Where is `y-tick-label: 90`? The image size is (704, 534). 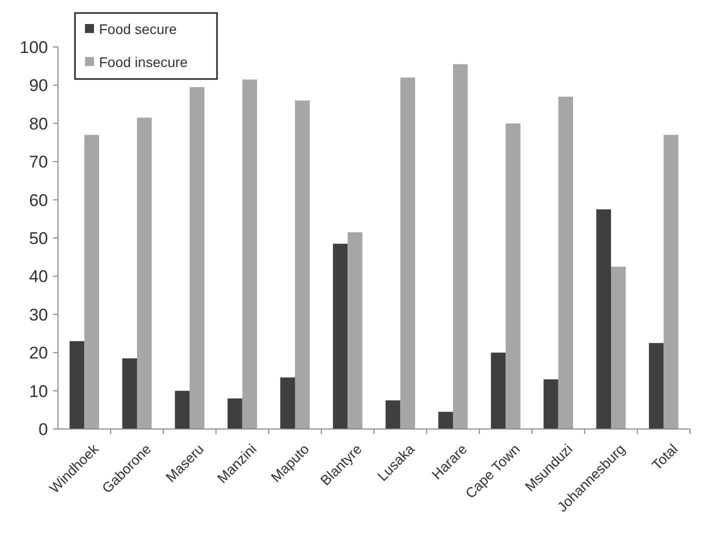 y-tick-label: 90 is located at coordinates (38, 86).